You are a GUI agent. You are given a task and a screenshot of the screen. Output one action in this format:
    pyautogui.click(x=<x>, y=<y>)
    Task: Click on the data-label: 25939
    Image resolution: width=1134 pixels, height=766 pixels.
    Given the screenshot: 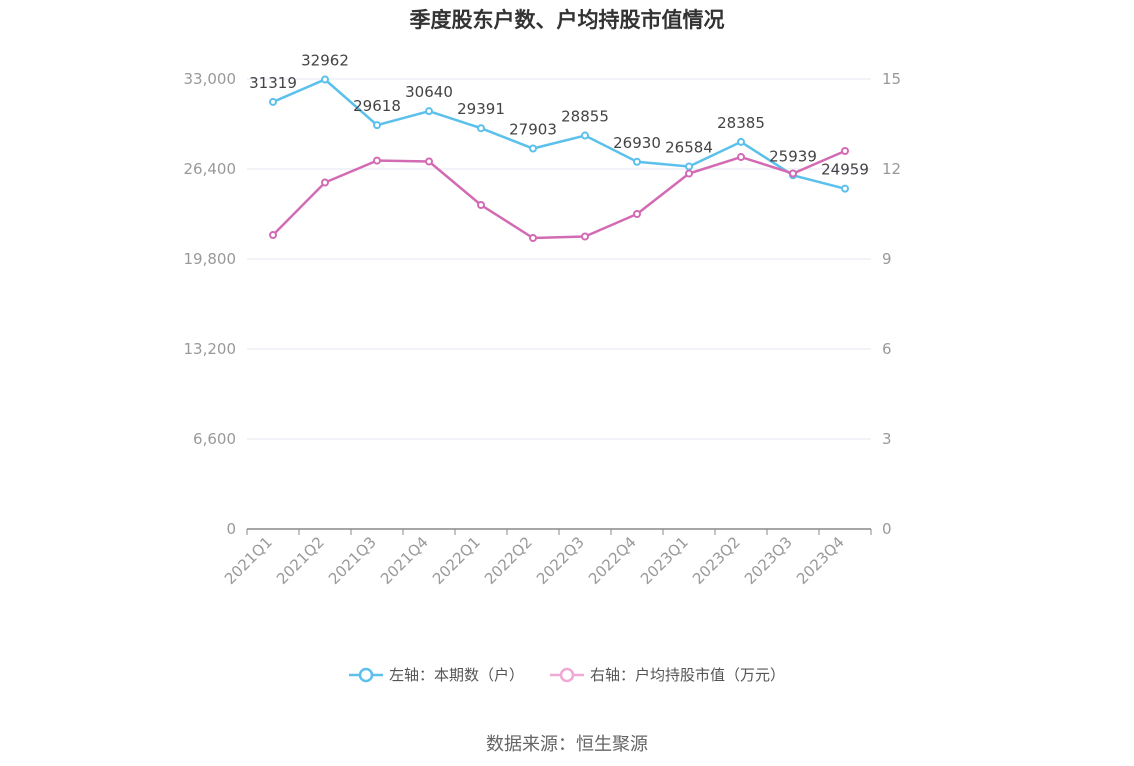 What is the action you would take?
    pyautogui.click(x=793, y=156)
    